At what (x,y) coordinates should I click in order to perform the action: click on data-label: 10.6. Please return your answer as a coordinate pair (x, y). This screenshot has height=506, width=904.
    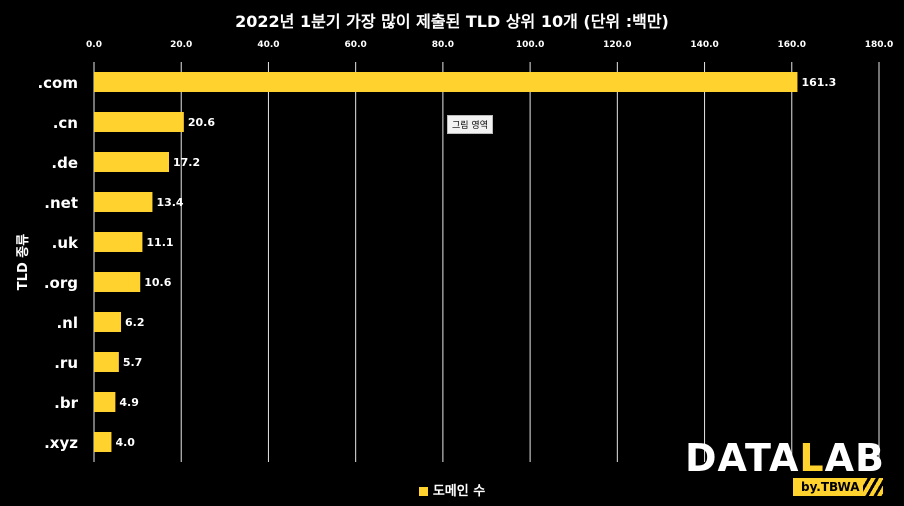
    Looking at the image, I should click on (157, 282).